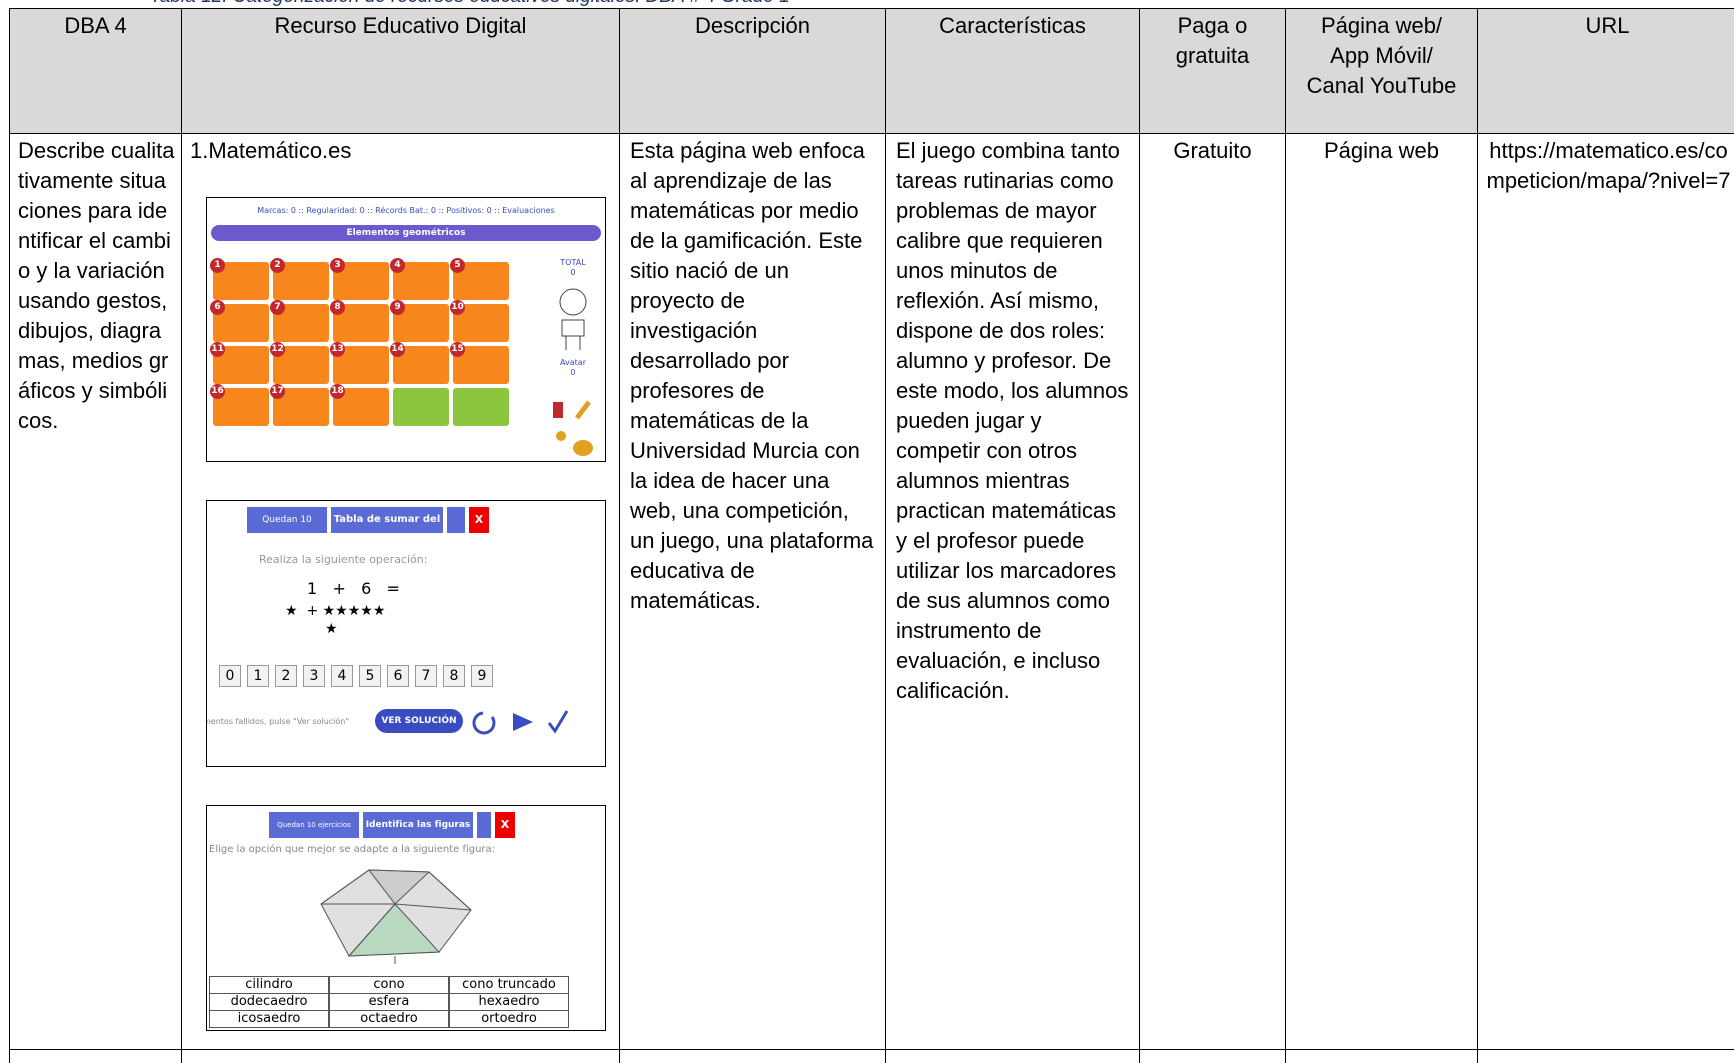  Describe the element at coordinates (335, 611) in the screenshot. I see `stars: ★ + ★★★★★` at that location.